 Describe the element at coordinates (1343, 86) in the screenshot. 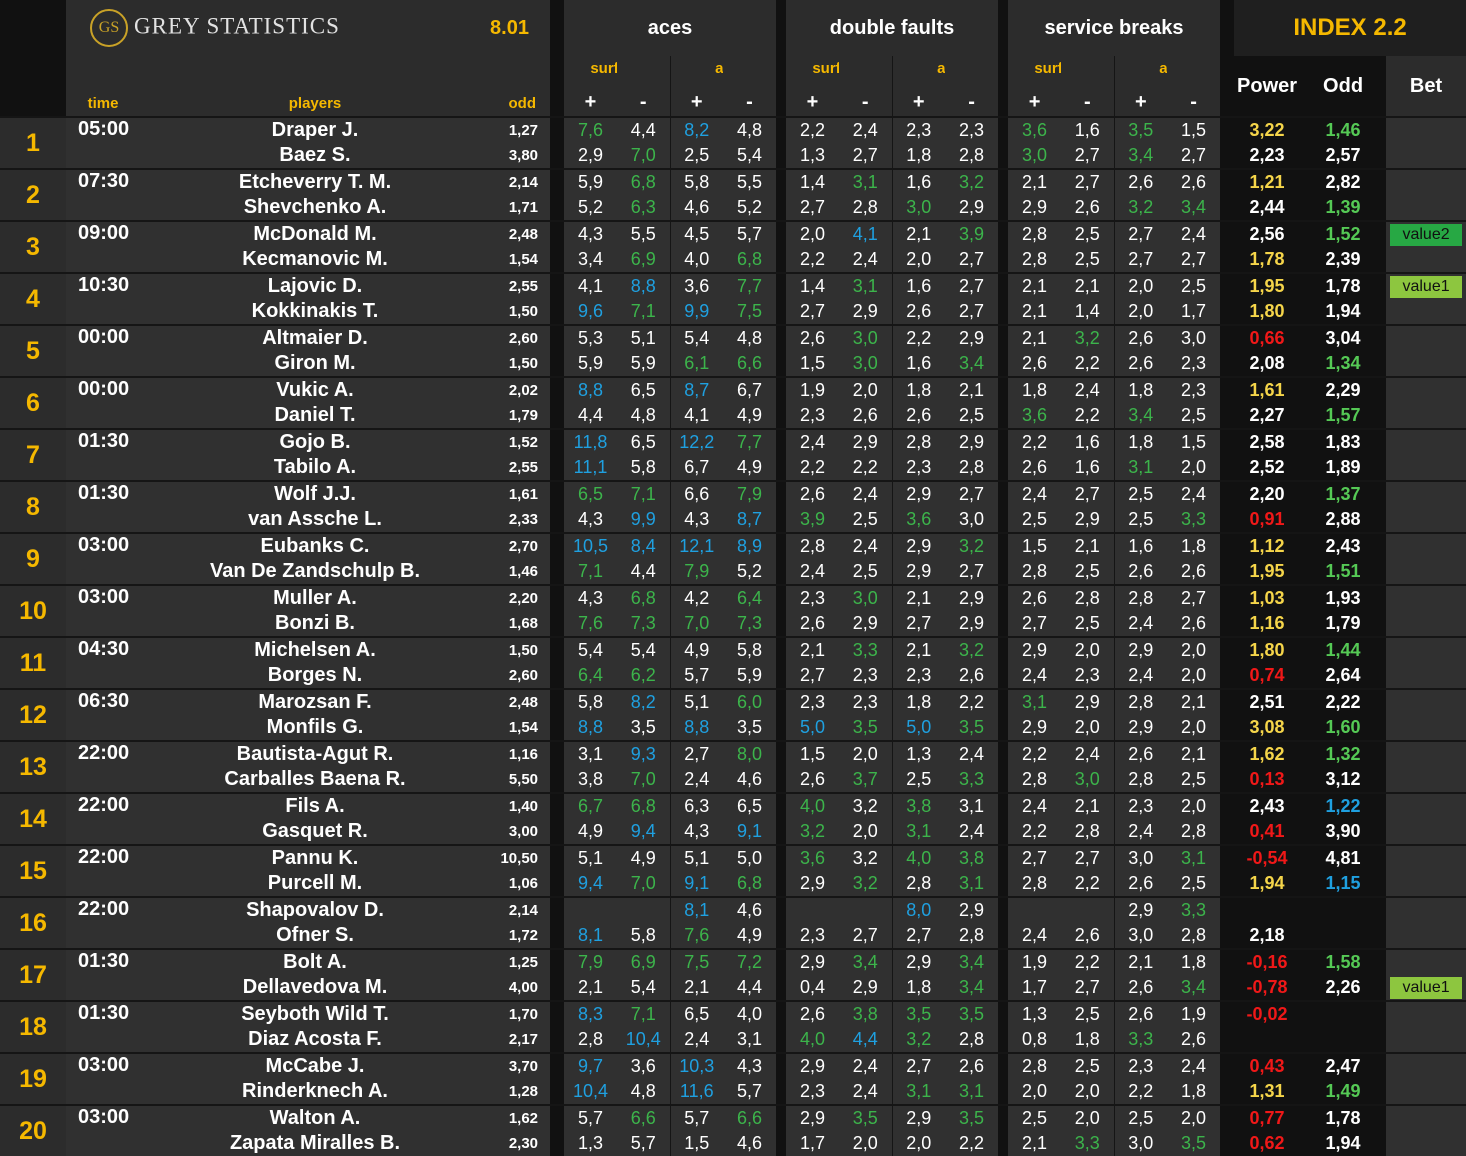

I see `col-header-index-odd: Odd` at that location.